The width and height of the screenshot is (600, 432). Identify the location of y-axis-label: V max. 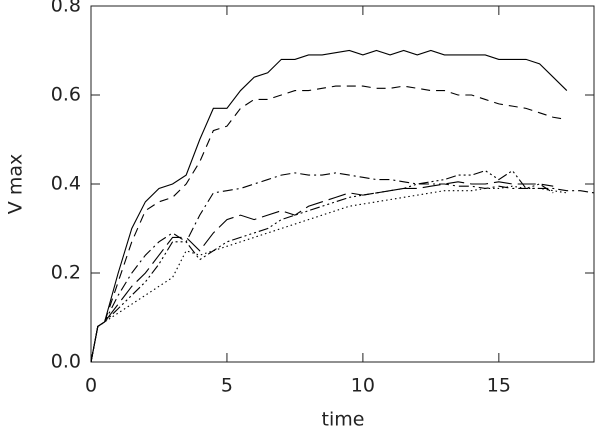
(16, 184).